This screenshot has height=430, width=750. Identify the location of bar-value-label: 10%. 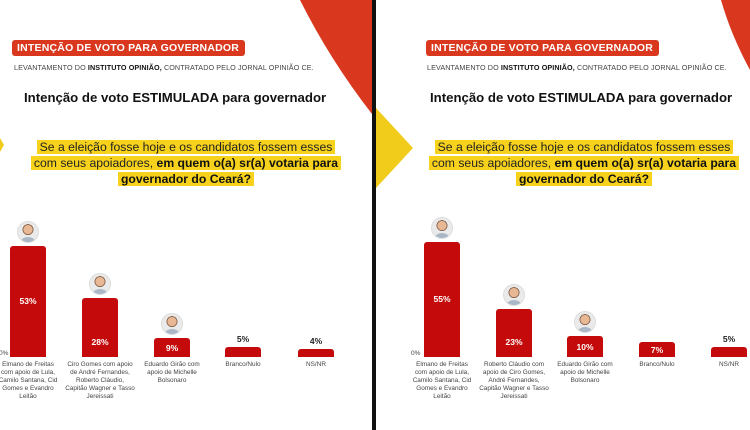
(585, 346).